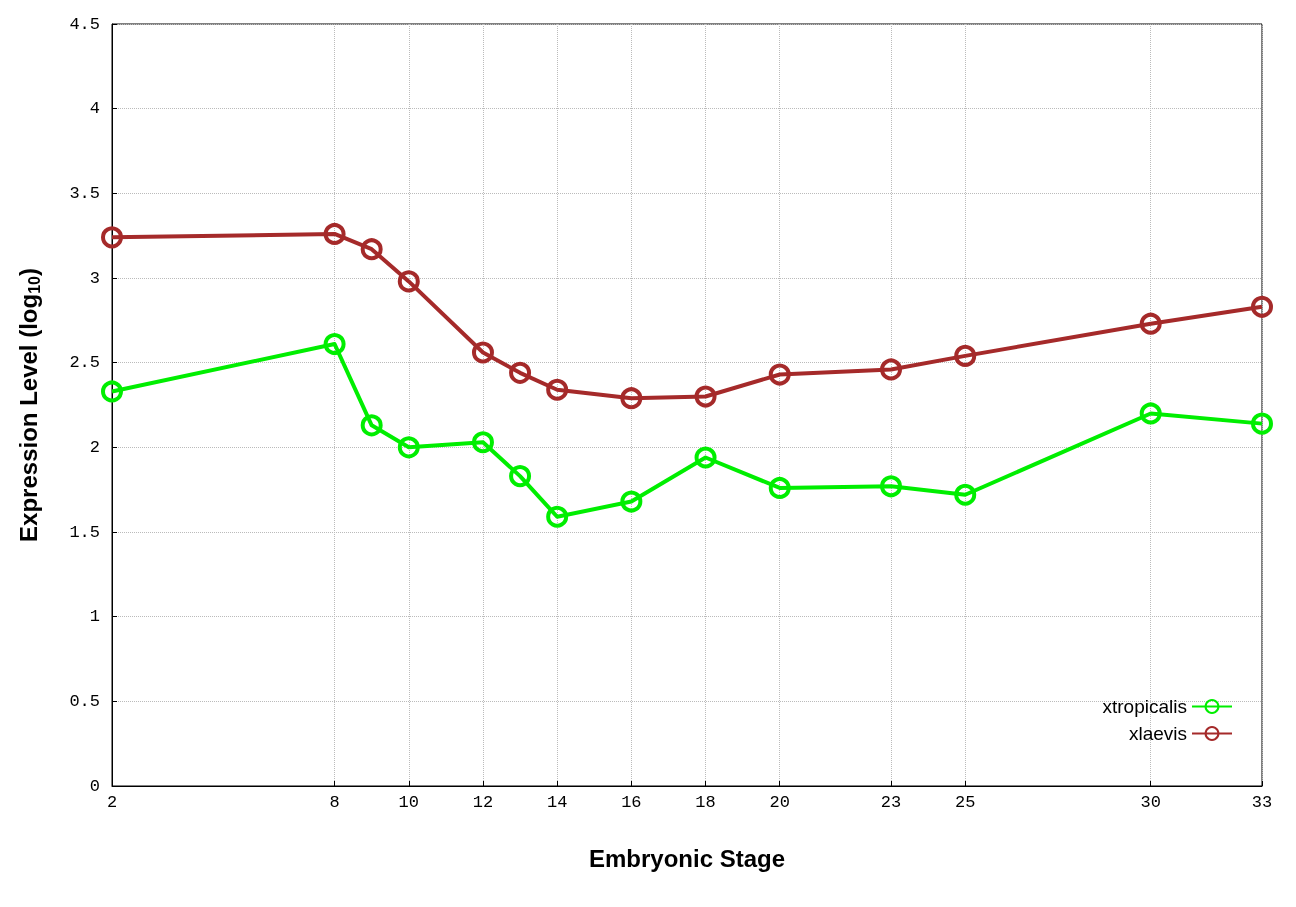 This screenshot has height=907, width=1296. Describe the element at coordinates (94, 786) in the screenshot. I see `y-tick-label: 0` at that location.